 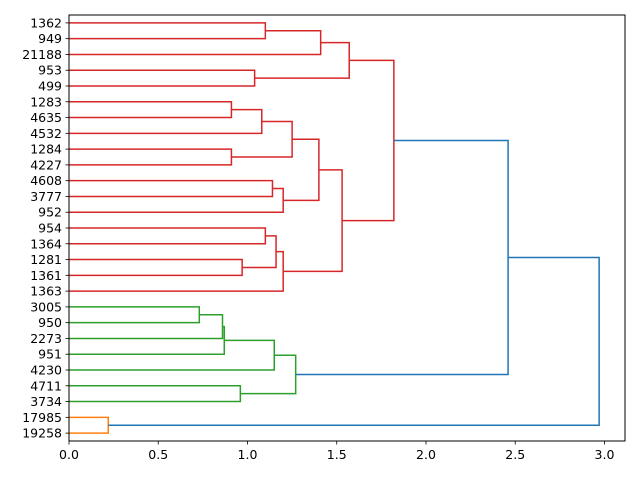 What do you see at coordinates (42, 417) in the screenshot?
I see `leaf-label: 17985` at bounding box center [42, 417].